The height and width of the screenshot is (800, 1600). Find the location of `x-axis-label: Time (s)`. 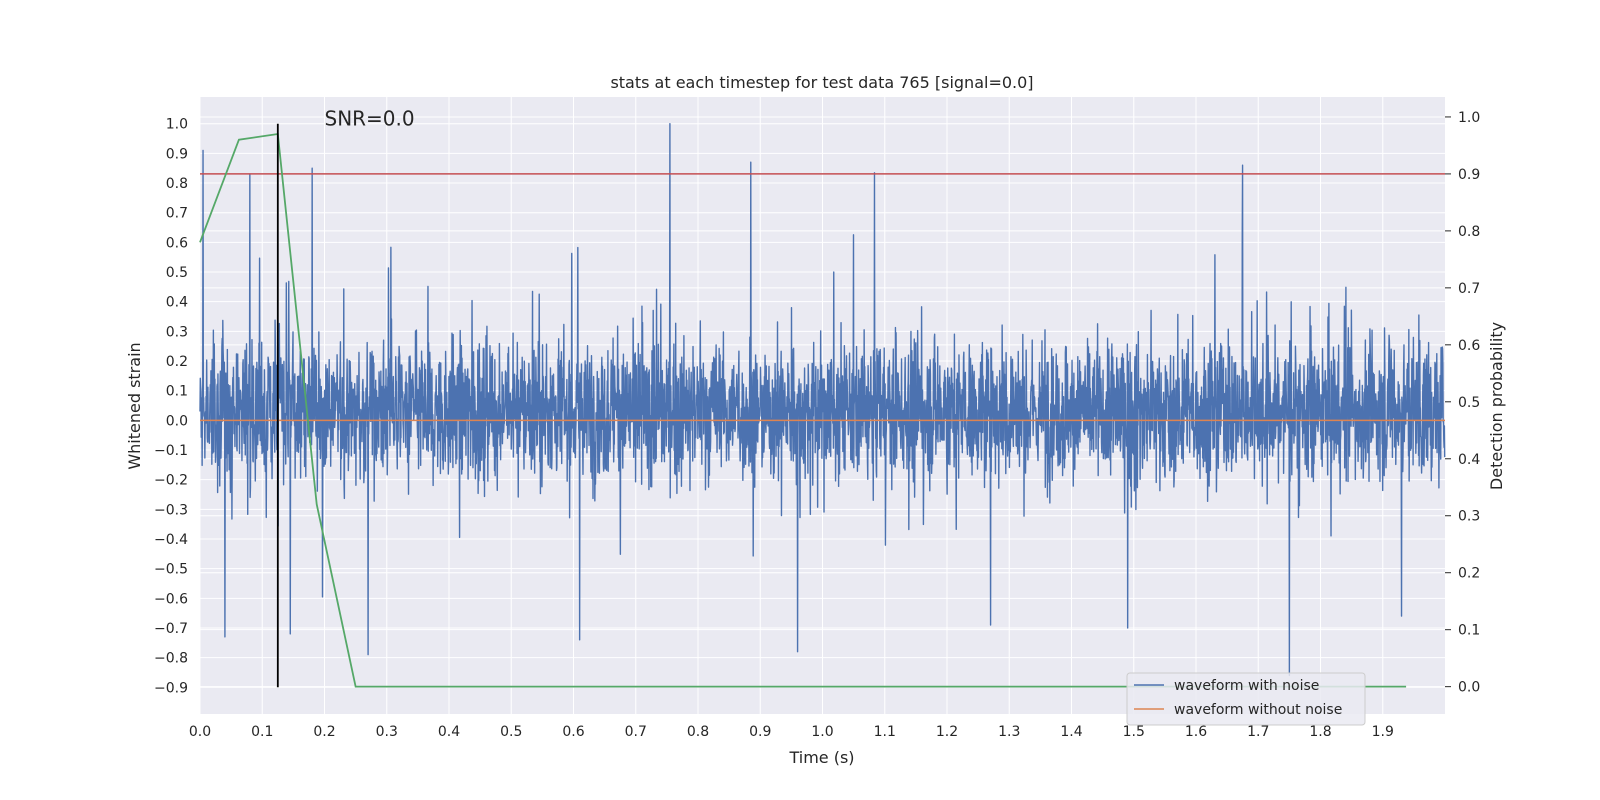

x-axis-label: Time (s) is located at coordinates (821, 757).